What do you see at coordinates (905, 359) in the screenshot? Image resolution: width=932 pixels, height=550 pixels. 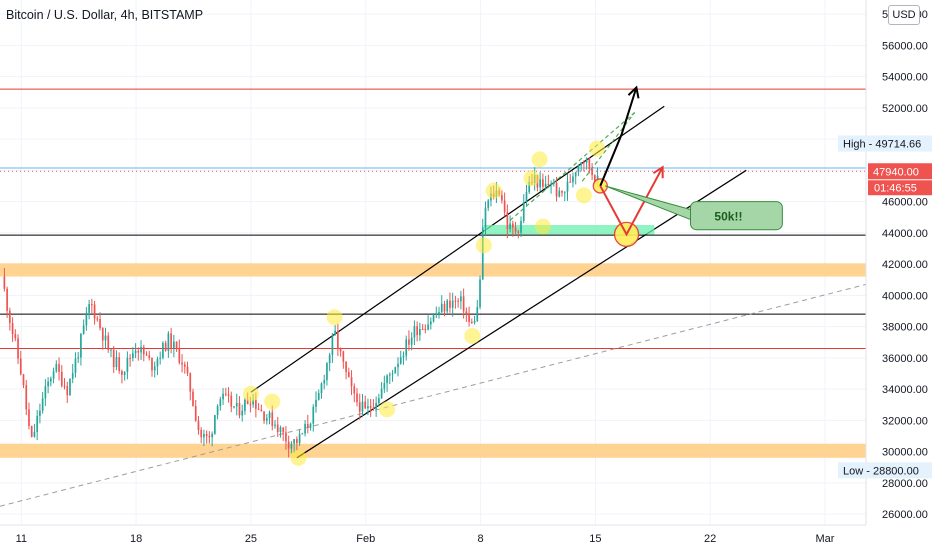 I see `price-tick-label: 36000.00` at bounding box center [905, 359].